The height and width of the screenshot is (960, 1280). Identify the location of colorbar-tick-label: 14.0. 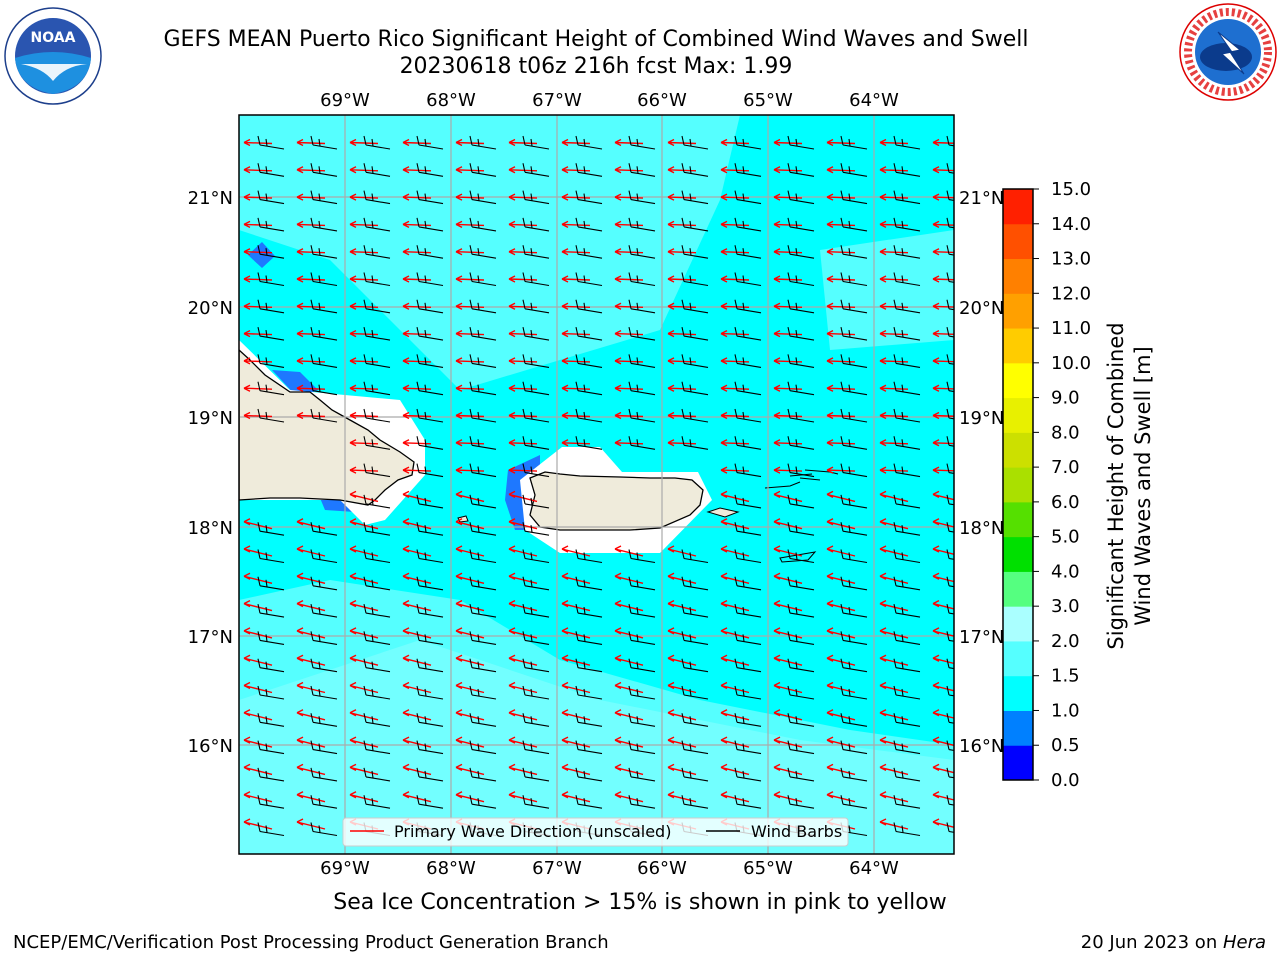
(1071, 224).